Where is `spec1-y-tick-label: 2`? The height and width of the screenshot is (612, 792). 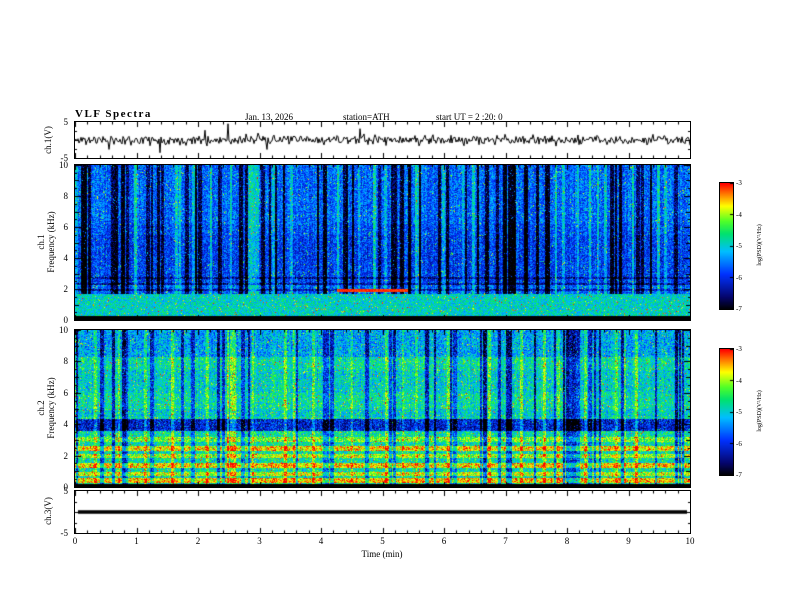
spec1-y-tick-label: 2 is located at coordinates (66, 289).